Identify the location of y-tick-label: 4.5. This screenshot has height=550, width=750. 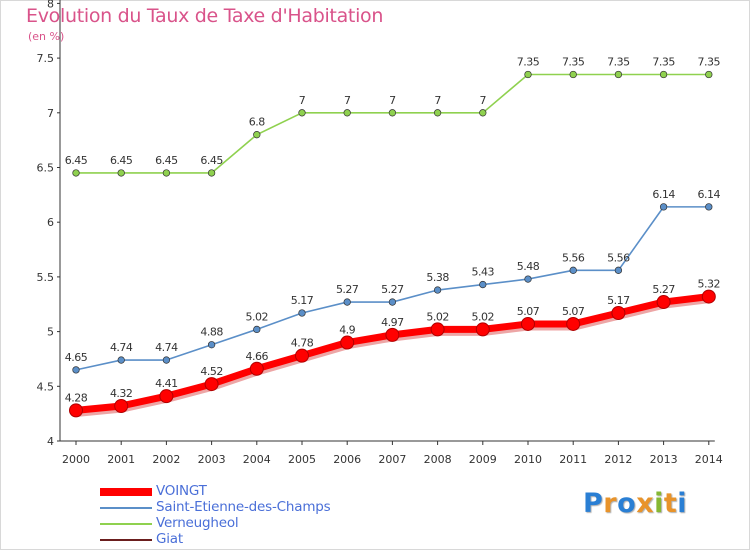
(46, 386).